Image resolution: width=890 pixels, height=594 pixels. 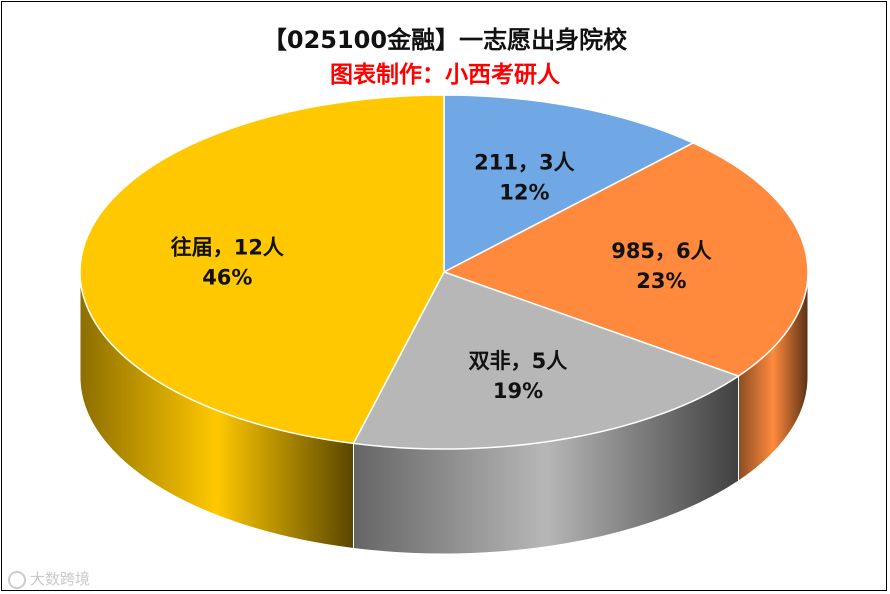 I want to click on slice-percent-0: 12%, so click(x=524, y=192).